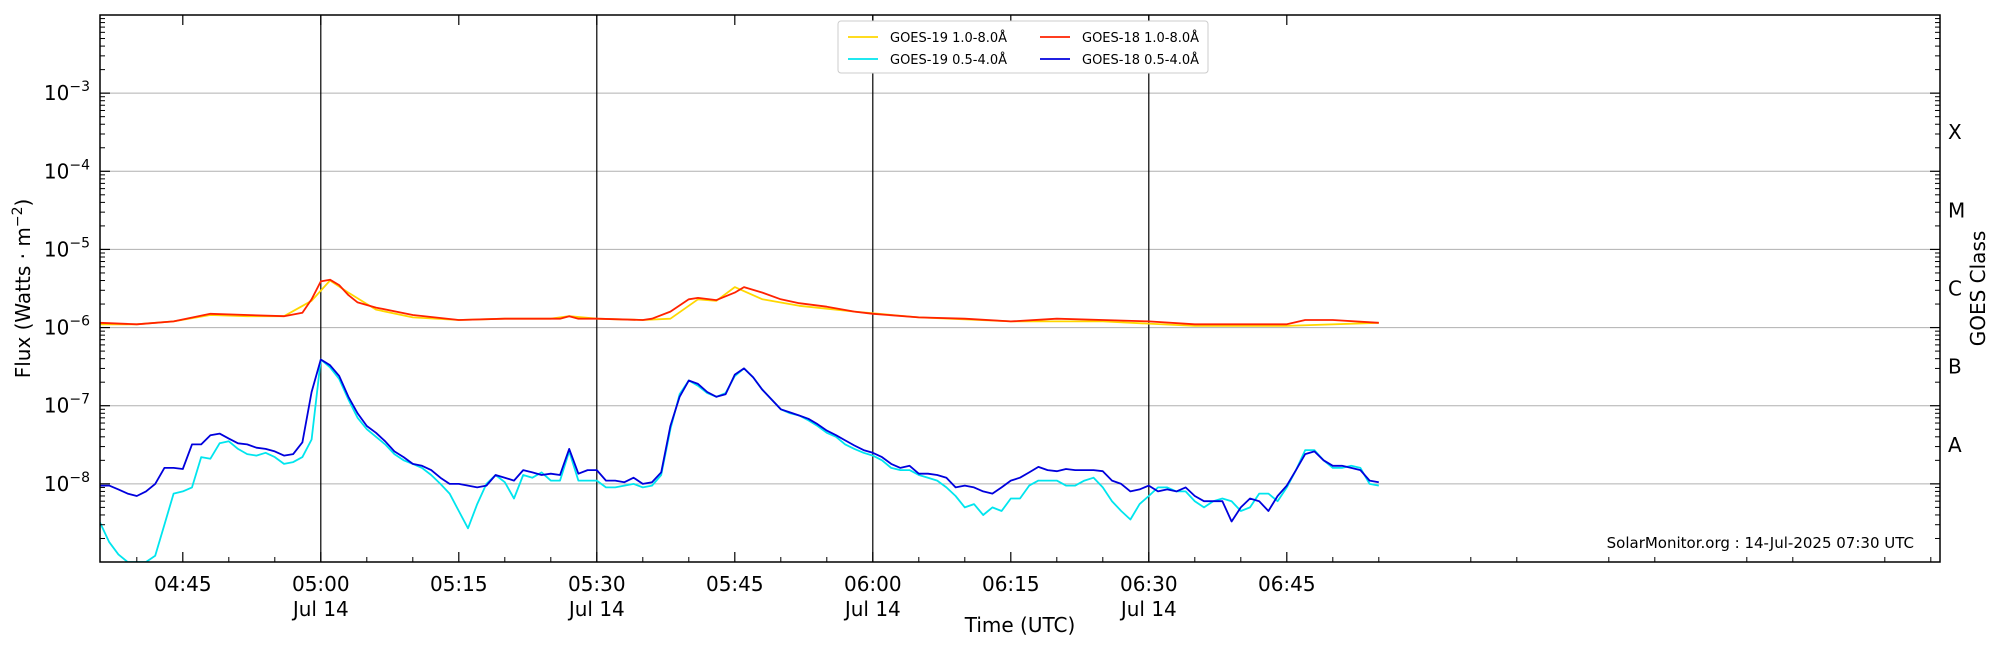 Image resolution: width=2000 pixels, height=650 pixels. What do you see at coordinates (1287, 584) in the screenshot?
I see `x-tick-label: 06:45` at bounding box center [1287, 584].